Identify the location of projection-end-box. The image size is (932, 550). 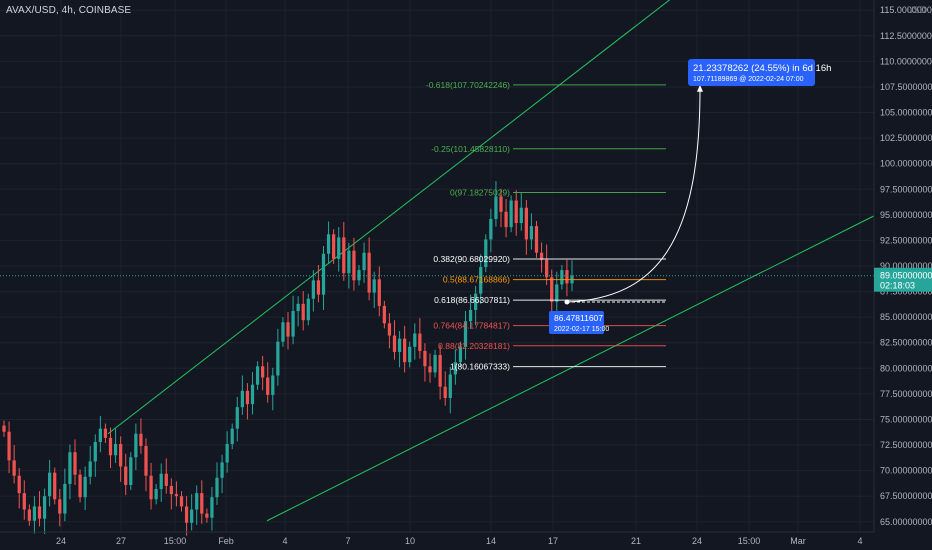
(751, 72).